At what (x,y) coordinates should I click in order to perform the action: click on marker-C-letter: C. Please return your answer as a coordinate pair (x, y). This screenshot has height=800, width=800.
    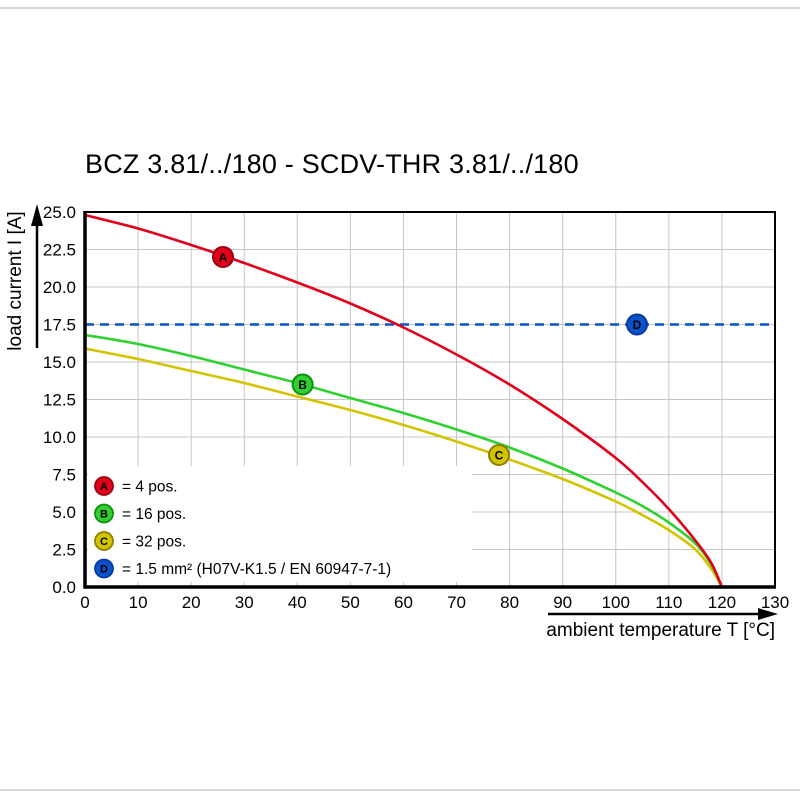
    Looking at the image, I should click on (499, 456).